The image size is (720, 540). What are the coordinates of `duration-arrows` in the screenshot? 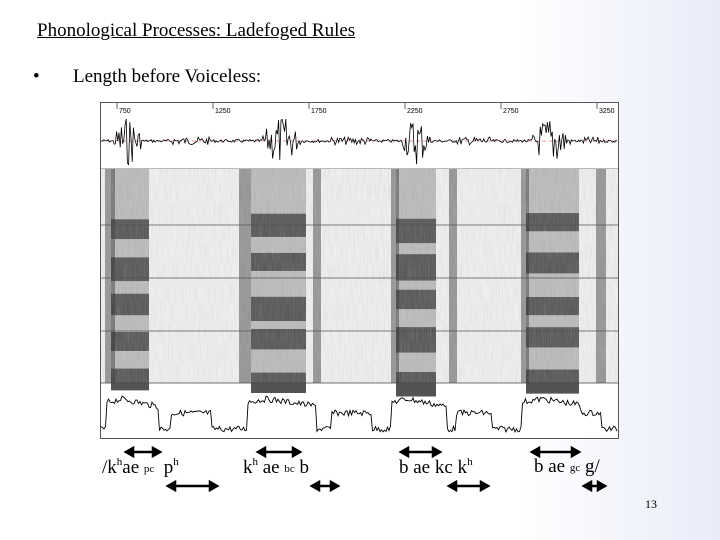 It's located at (365, 469).